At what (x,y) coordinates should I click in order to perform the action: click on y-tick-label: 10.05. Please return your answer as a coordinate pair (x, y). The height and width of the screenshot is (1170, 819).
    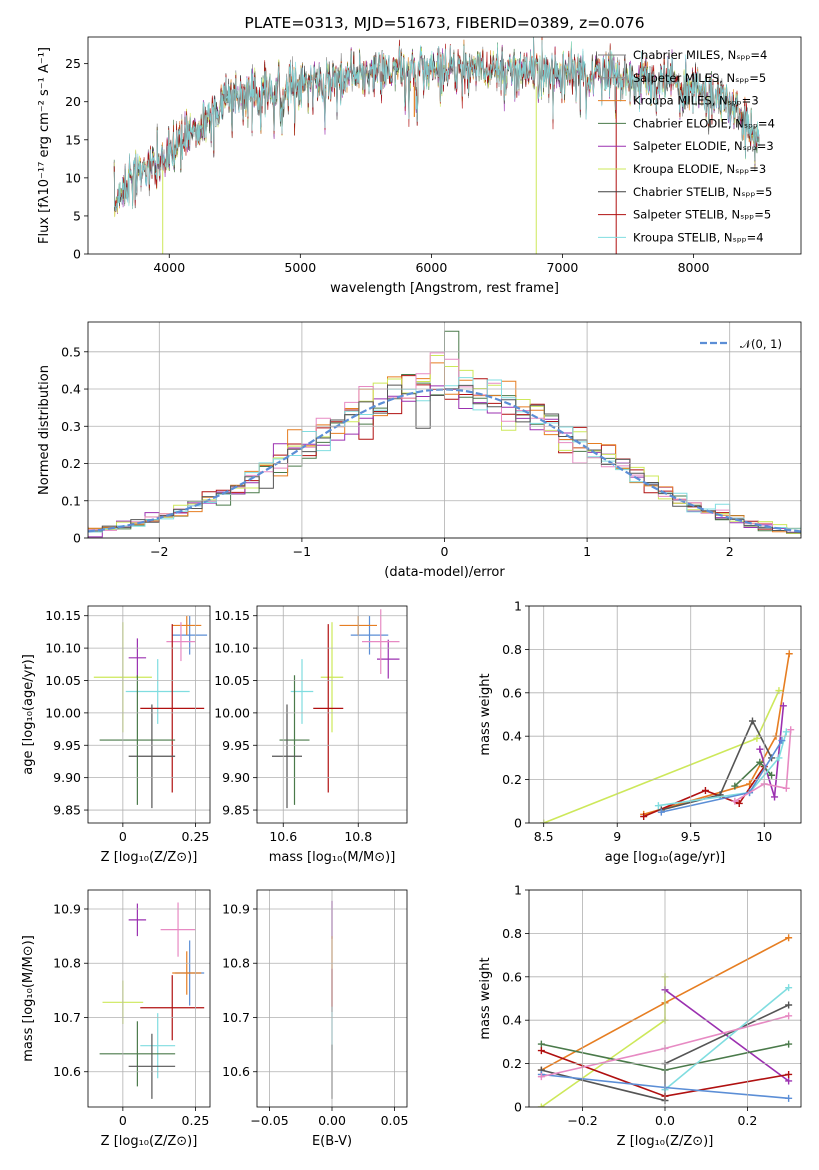
    Looking at the image, I should click on (63, 680).